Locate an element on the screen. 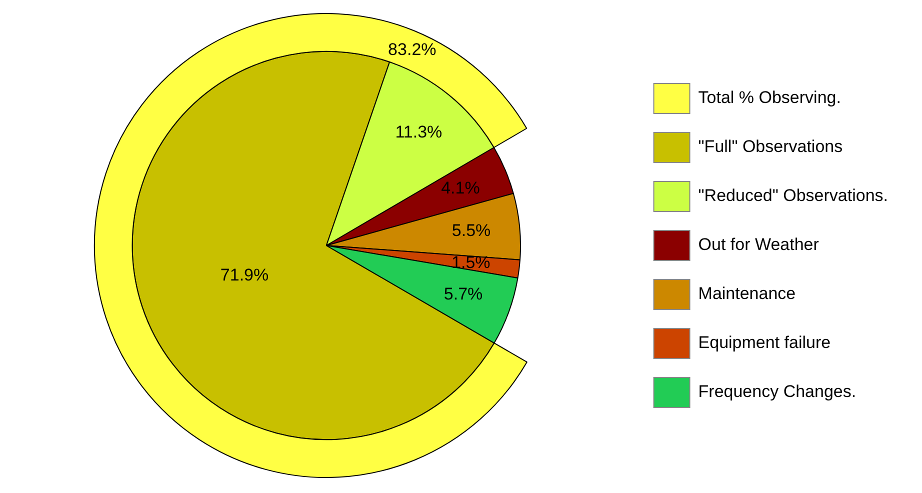 The width and height of the screenshot is (922, 493). data-label: 4.1% is located at coordinates (460, 188).